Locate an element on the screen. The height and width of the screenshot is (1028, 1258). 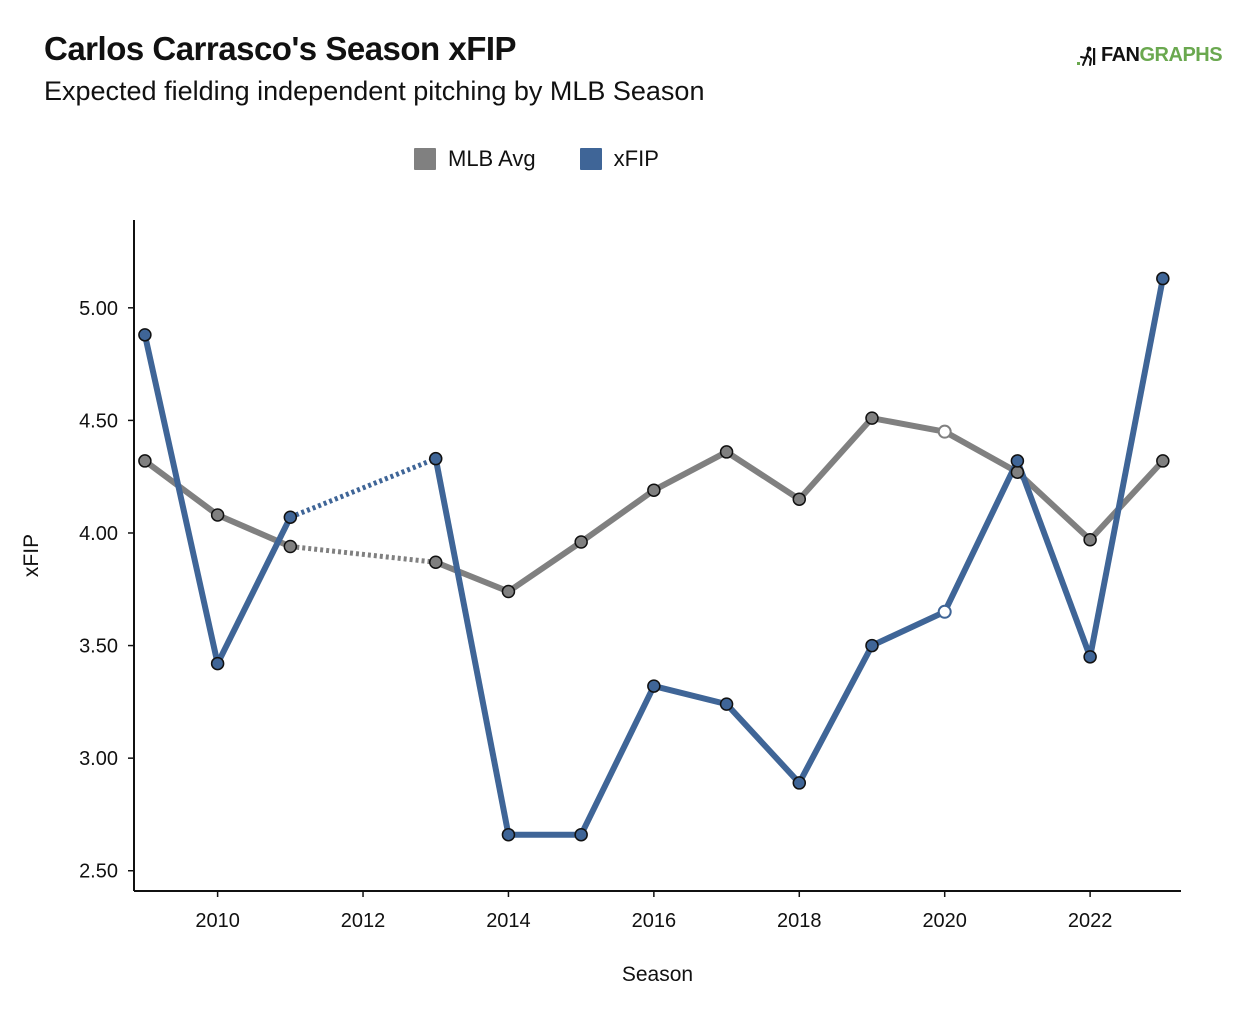
legend-item-xfip: xFIP is located at coordinates (619, 159).